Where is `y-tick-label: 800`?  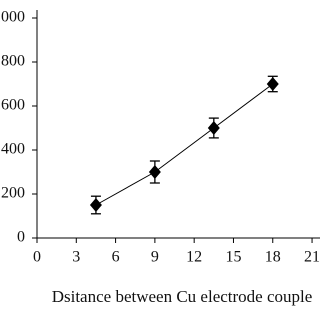 y-tick-label: 800 is located at coordinates (13, 61).